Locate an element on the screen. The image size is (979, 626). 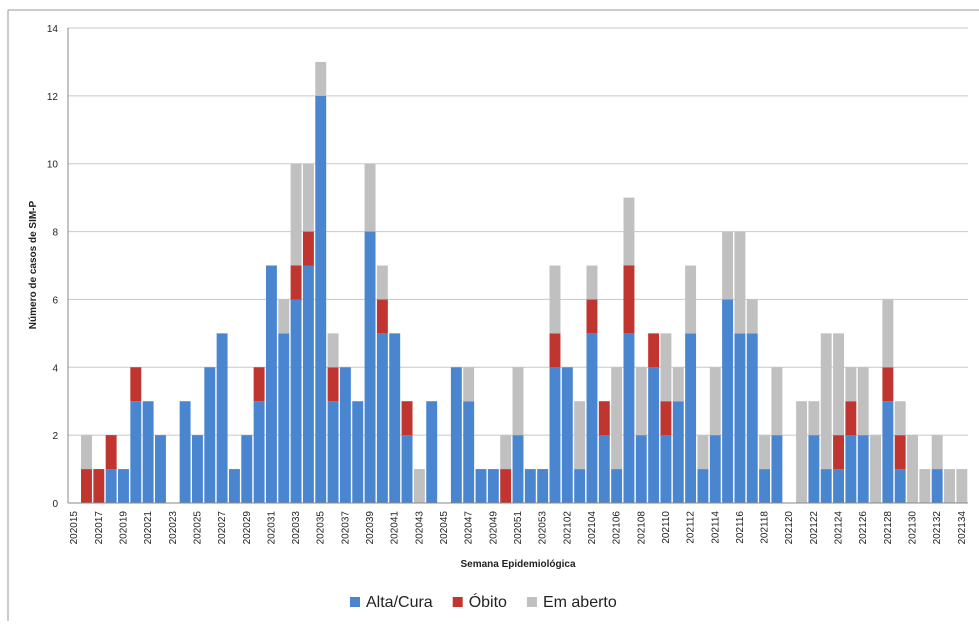
x-tick-label: 202104 is located at coordinates (592, 528).